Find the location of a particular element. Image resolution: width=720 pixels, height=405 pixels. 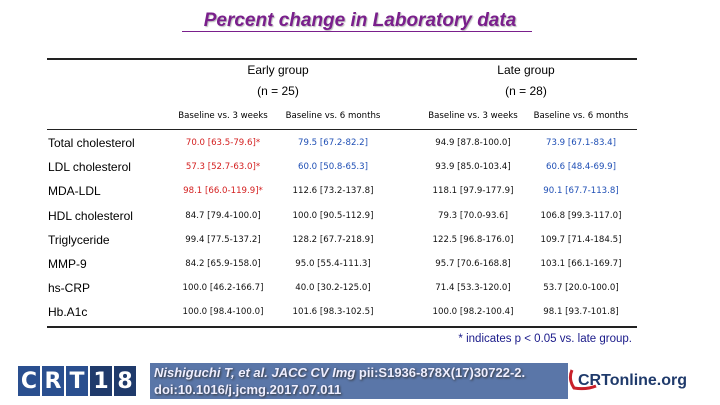

citation-journal: JACC CV Img is located at coordinates (313, 372).